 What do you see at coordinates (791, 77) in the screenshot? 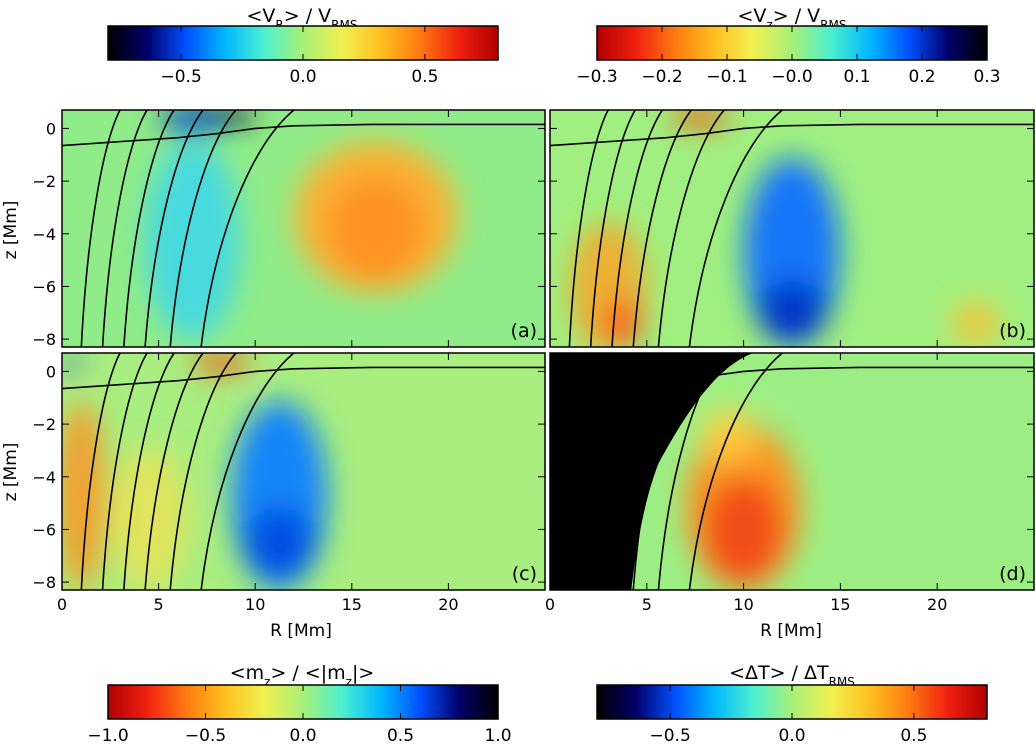
I see `colorbar-vz-tick-label: −0.0` at bounding box center [791, 77].